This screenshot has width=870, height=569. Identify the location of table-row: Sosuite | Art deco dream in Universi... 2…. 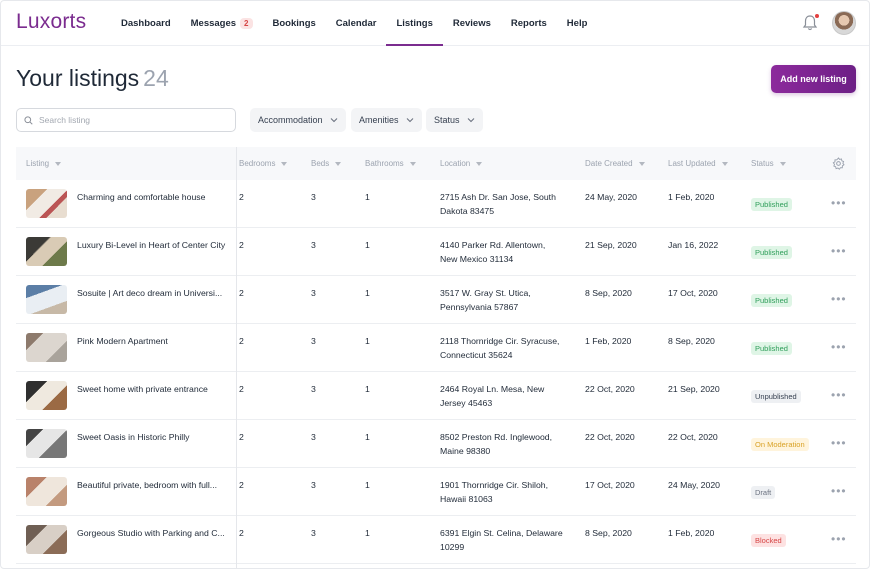
(436, 300).